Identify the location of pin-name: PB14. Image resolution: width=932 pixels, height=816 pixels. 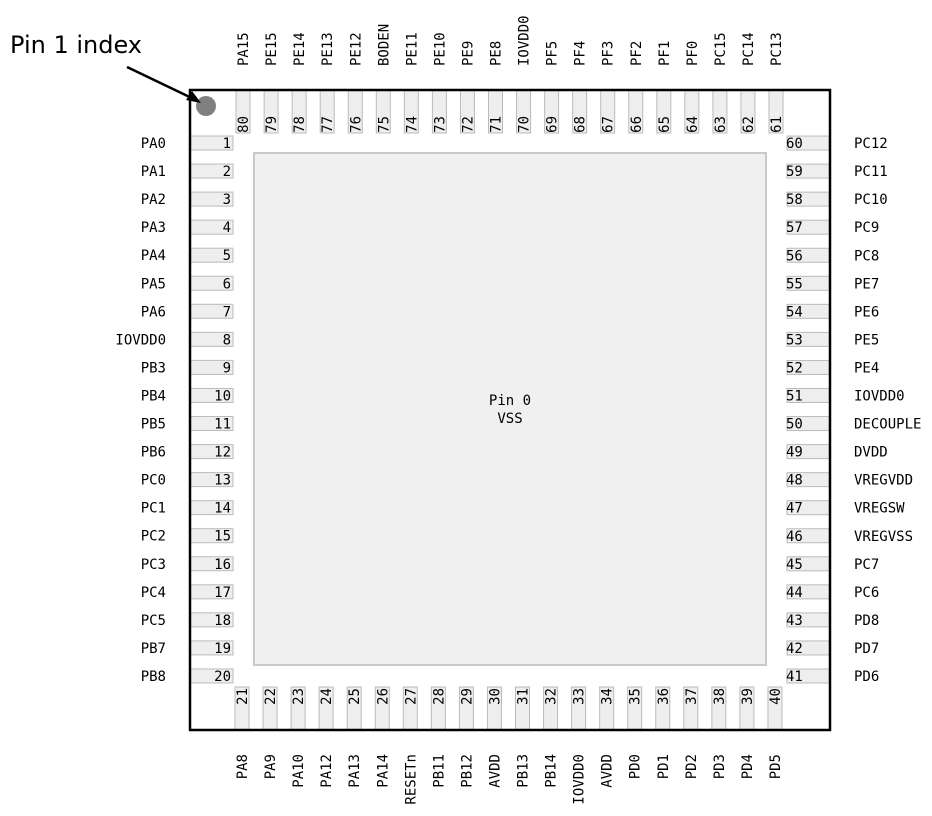
(552, 771).